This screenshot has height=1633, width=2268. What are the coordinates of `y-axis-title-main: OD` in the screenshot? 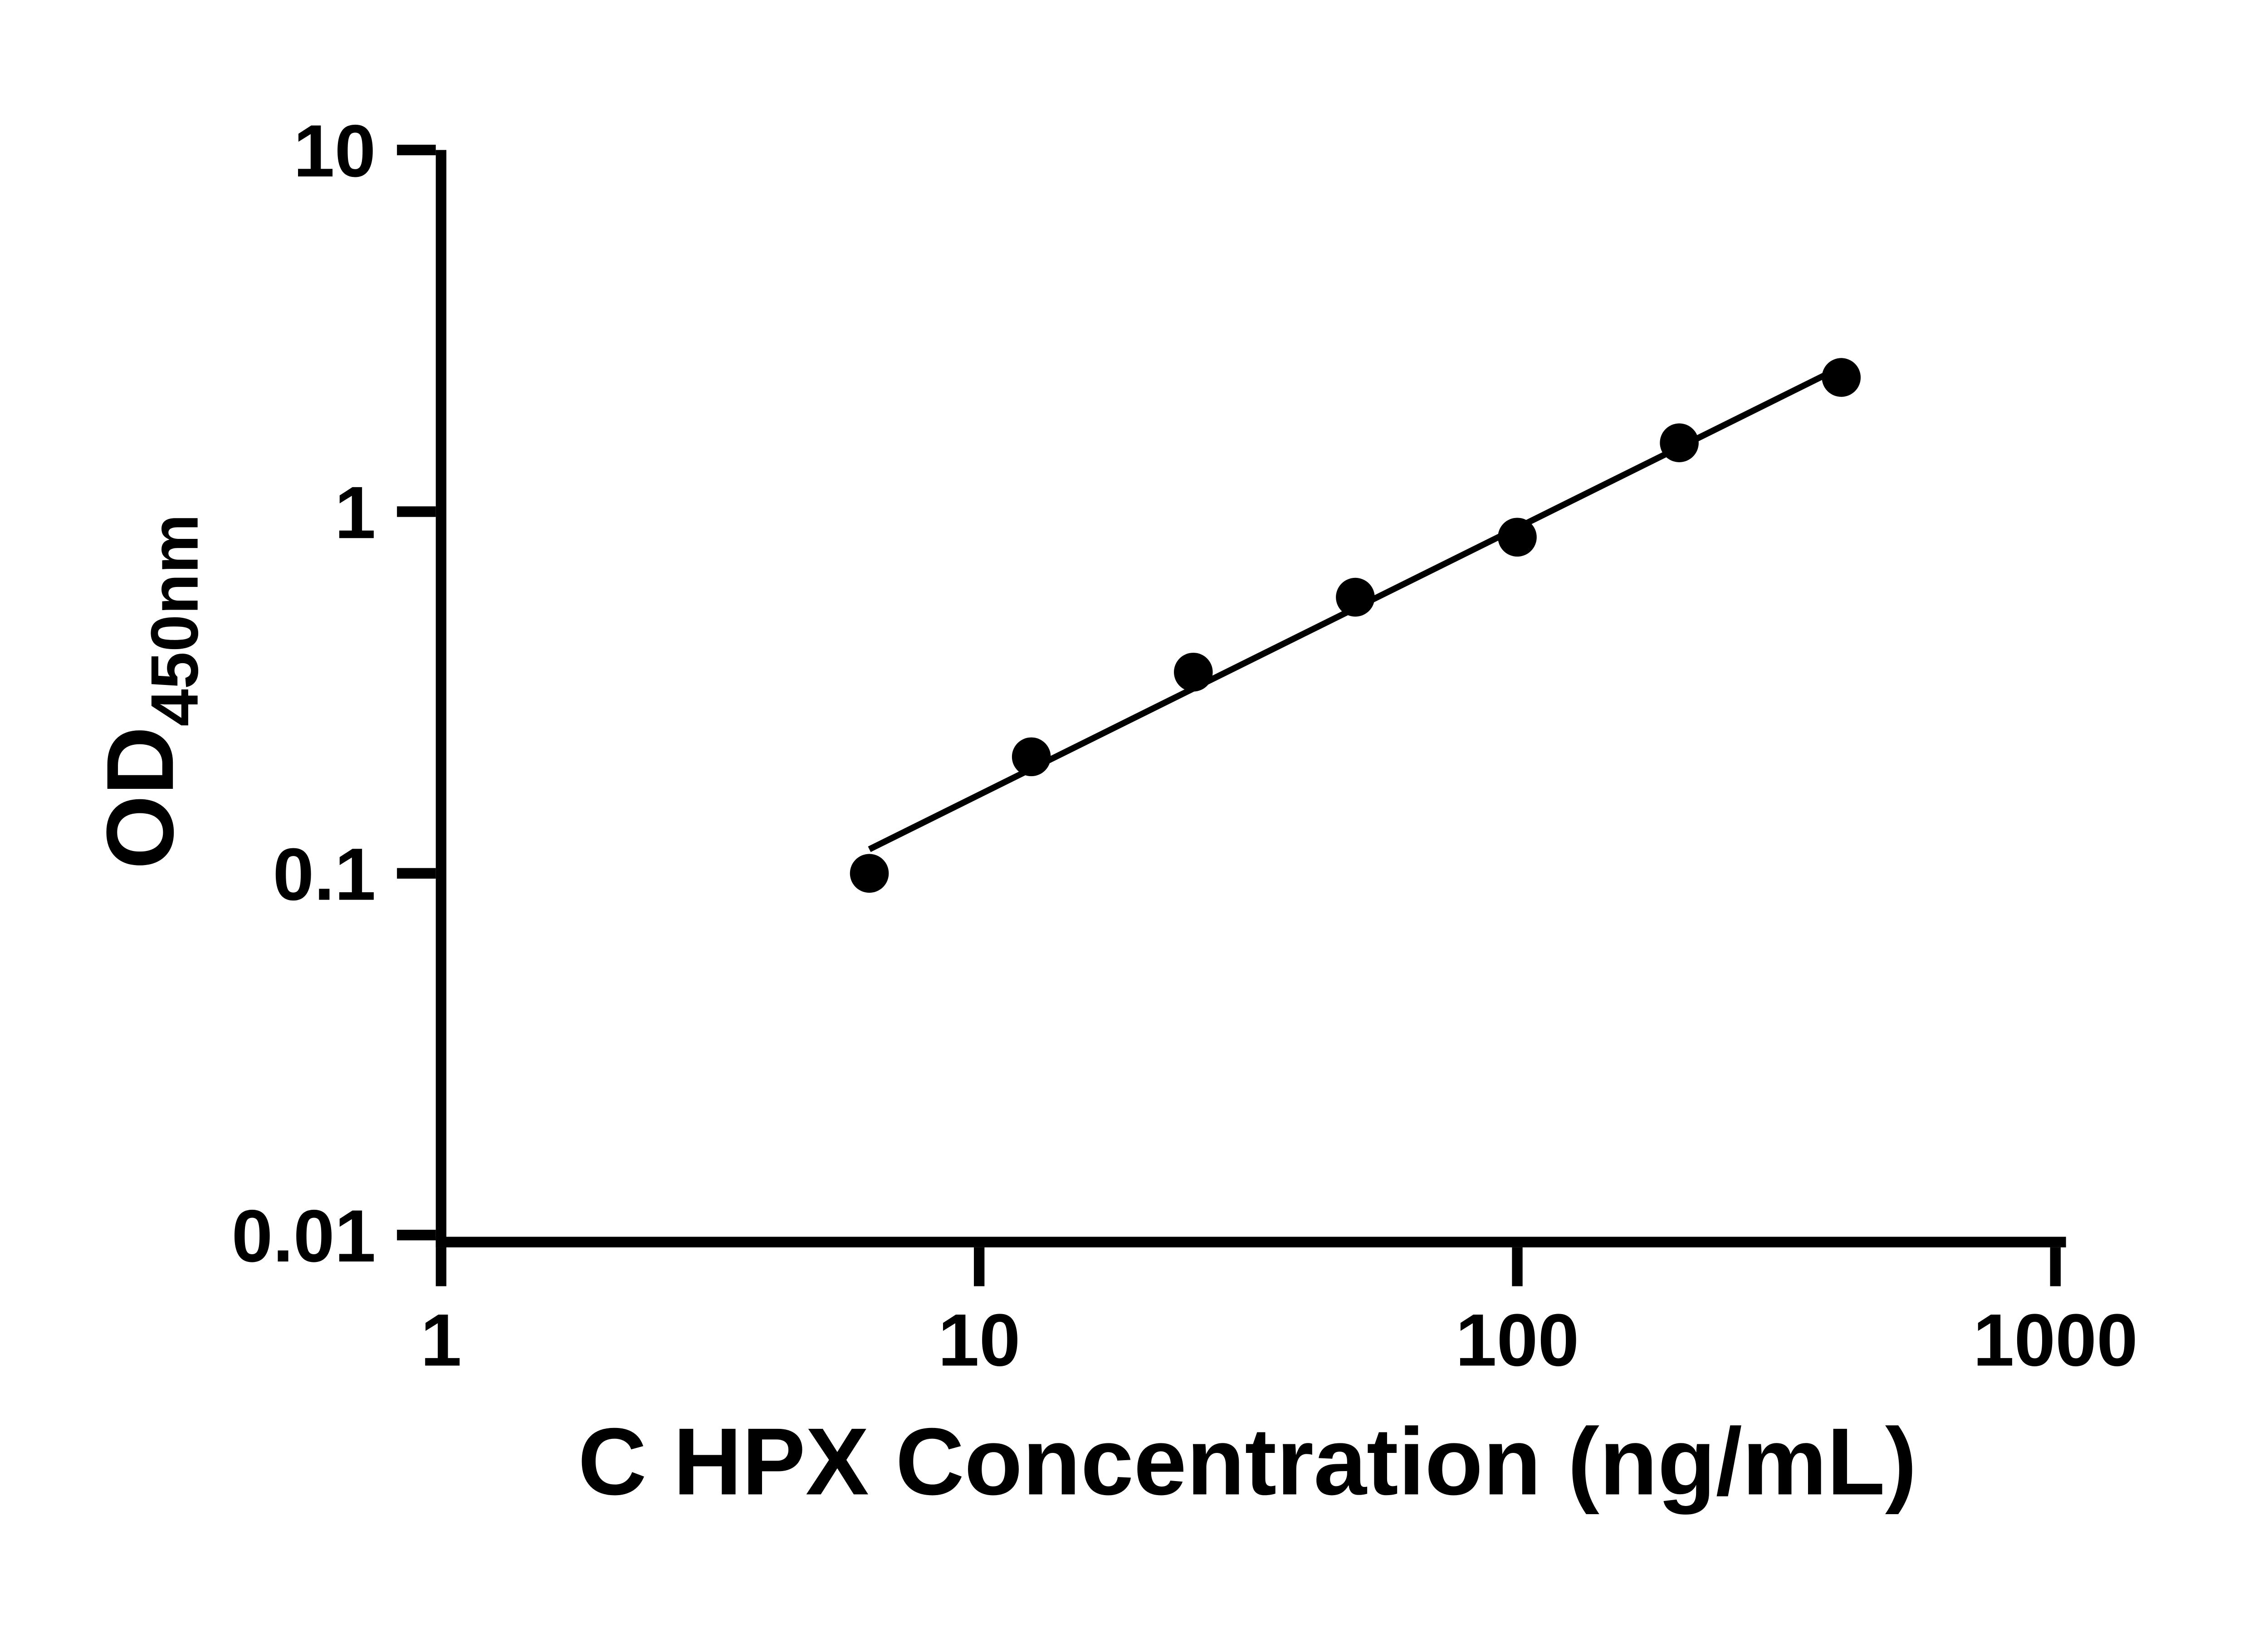 It's located at (140, 797).